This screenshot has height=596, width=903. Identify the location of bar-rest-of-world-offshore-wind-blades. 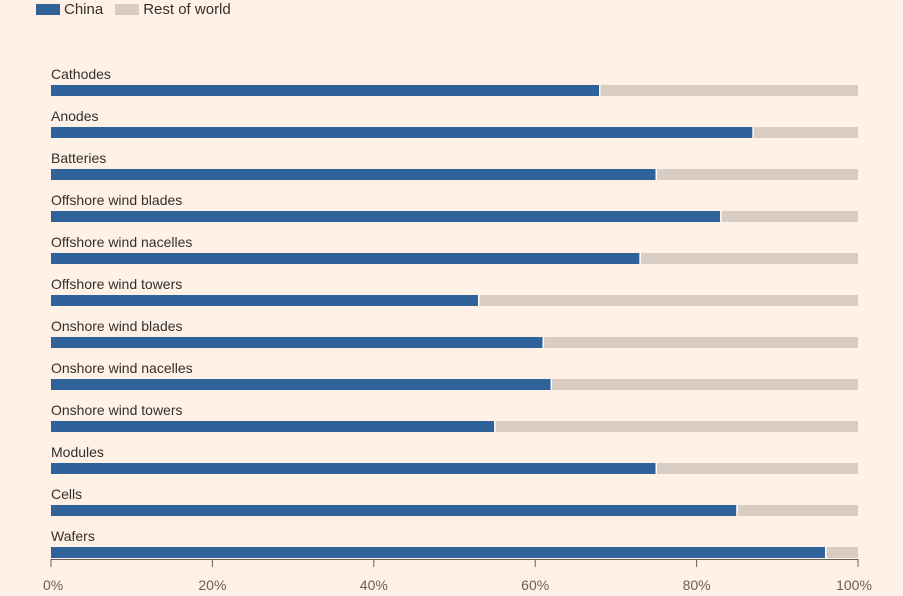
(789, 216).